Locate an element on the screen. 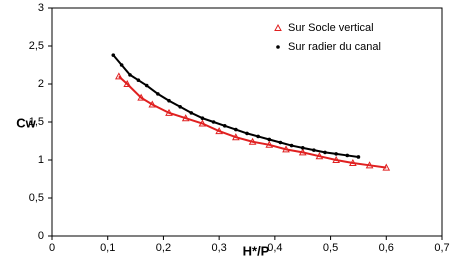 This screenshot has width=462, height=262. y-tick-label: 0 is located at coordinates (41, 236).